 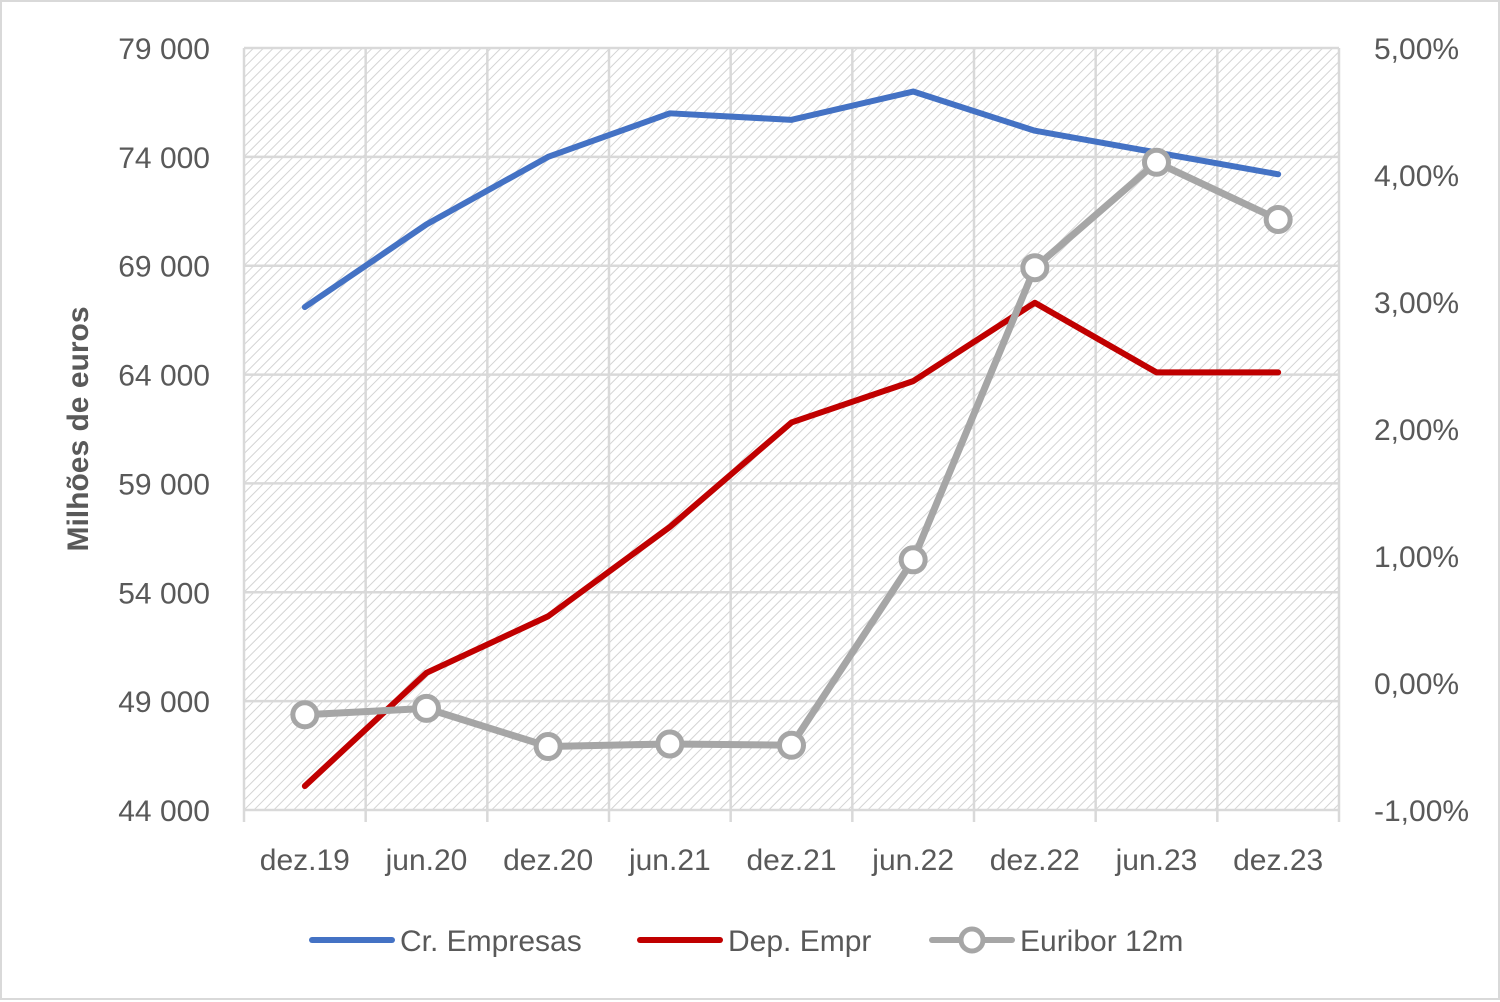 What do you see at coordinates (1416, 557) in the screenshot?
I see `y2-tick-label: 1,00%` at bounding box center [1416, 557].